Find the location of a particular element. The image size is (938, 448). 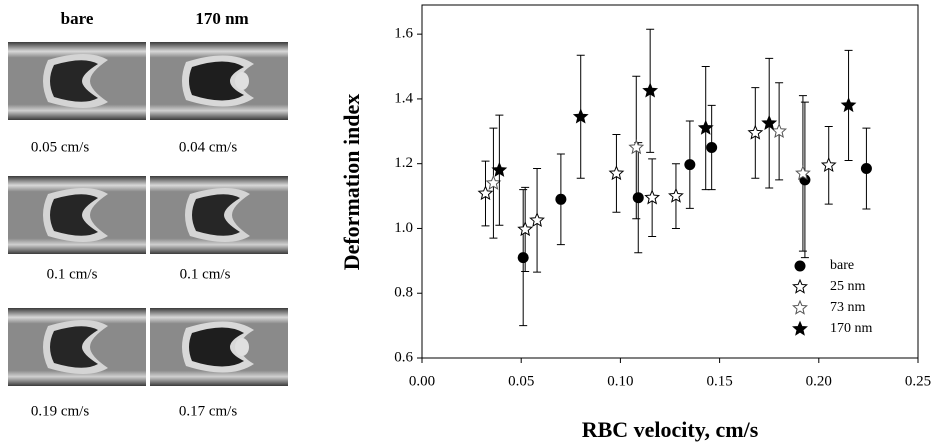

y-tick-label: 1.6 is located at coordinates (403, 34).